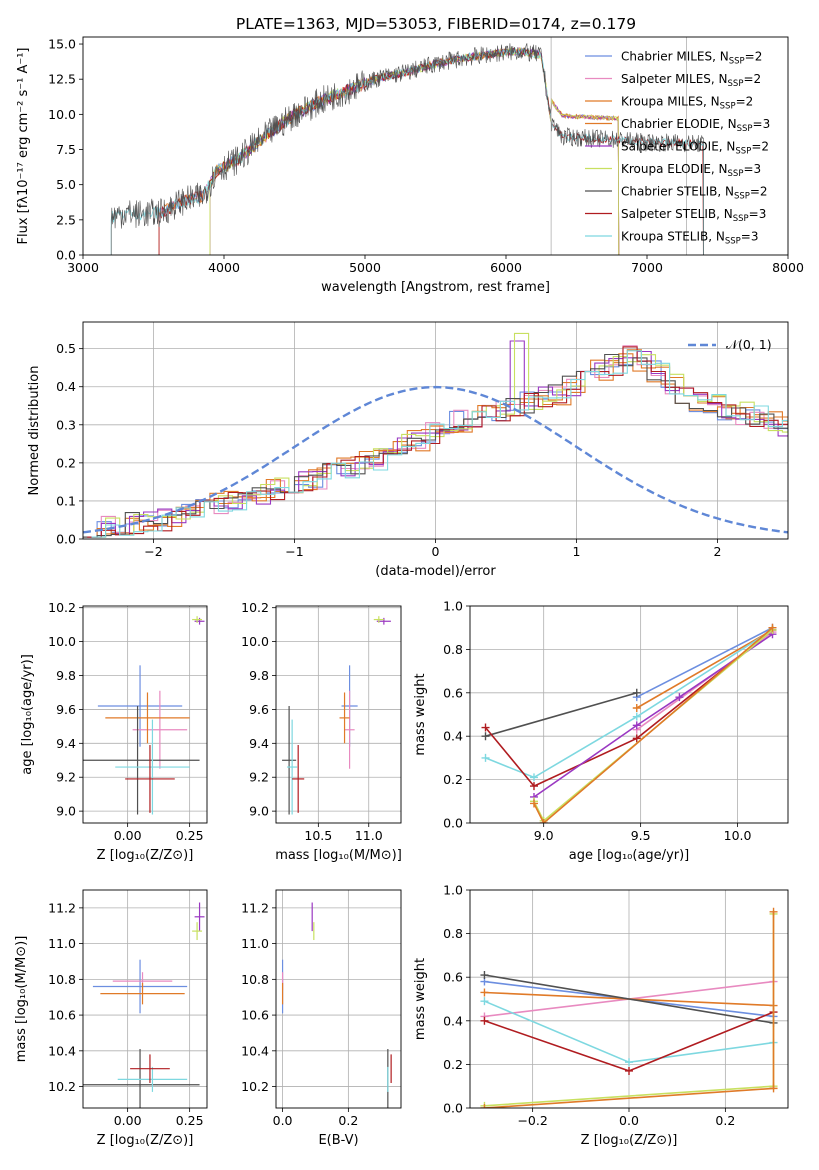 The width and height of the screenshot is (819, 1170). I want to click on y-tick-label: 9.0, so click(66, 811).